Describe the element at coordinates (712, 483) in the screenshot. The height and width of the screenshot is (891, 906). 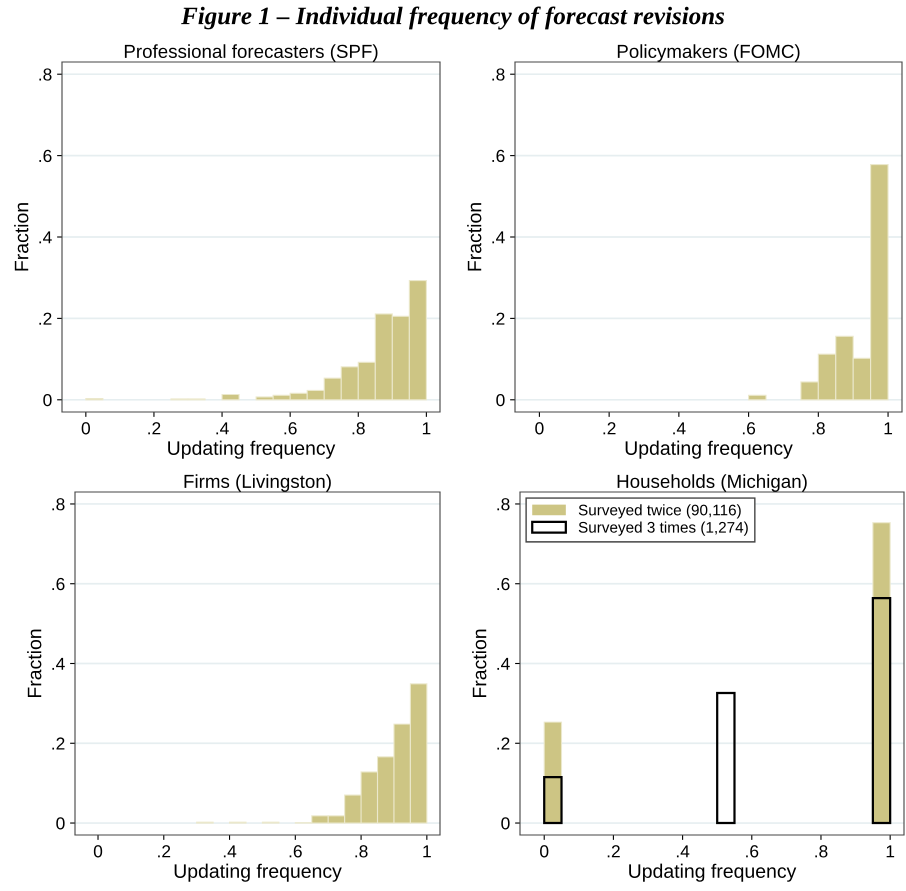
I see `chart-title: Households (Michigan)` at that location.